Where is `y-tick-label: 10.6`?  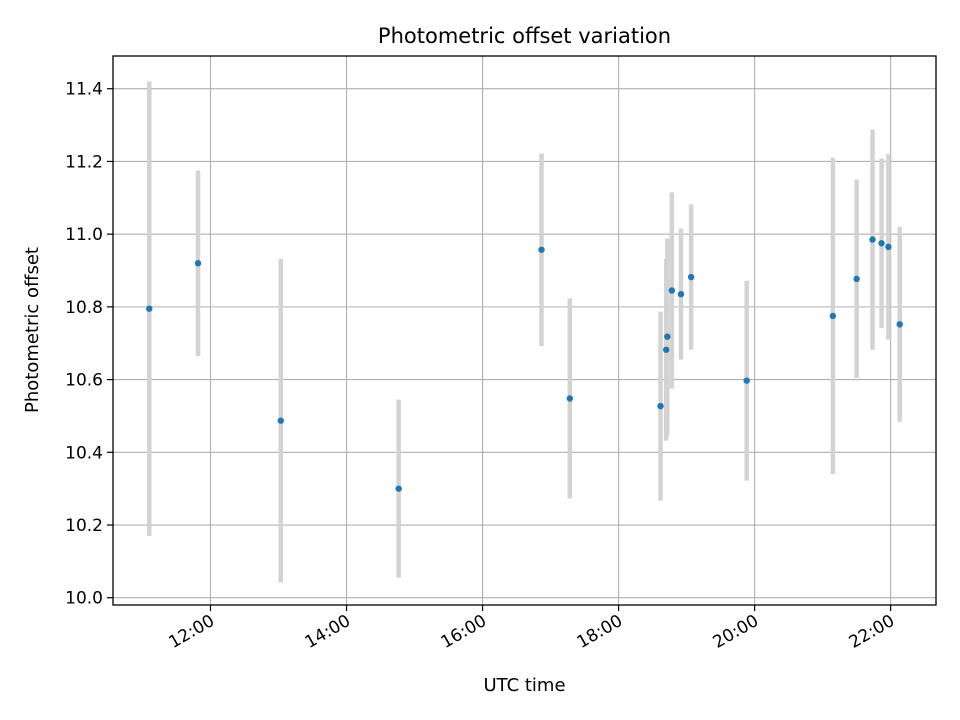 y-tick-label: 10.6 is located at coordinates (84, 381).